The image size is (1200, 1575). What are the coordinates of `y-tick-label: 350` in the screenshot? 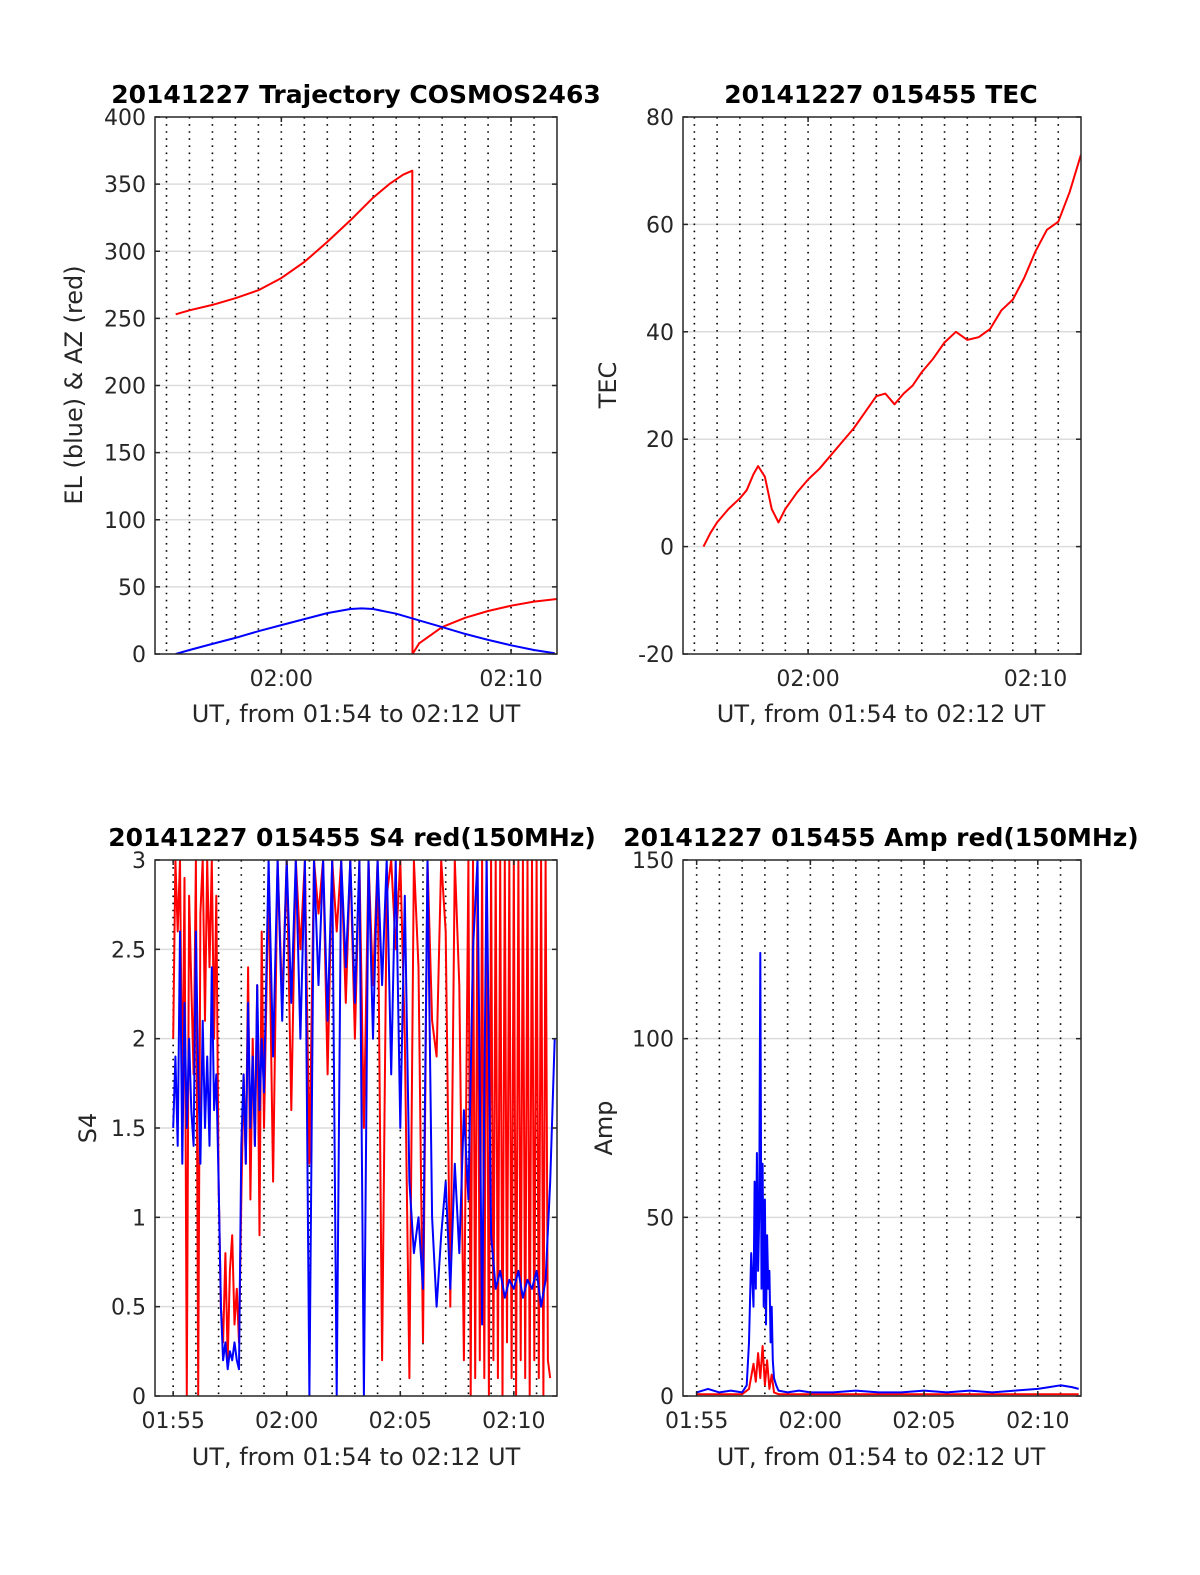 It's located at (125, 185).